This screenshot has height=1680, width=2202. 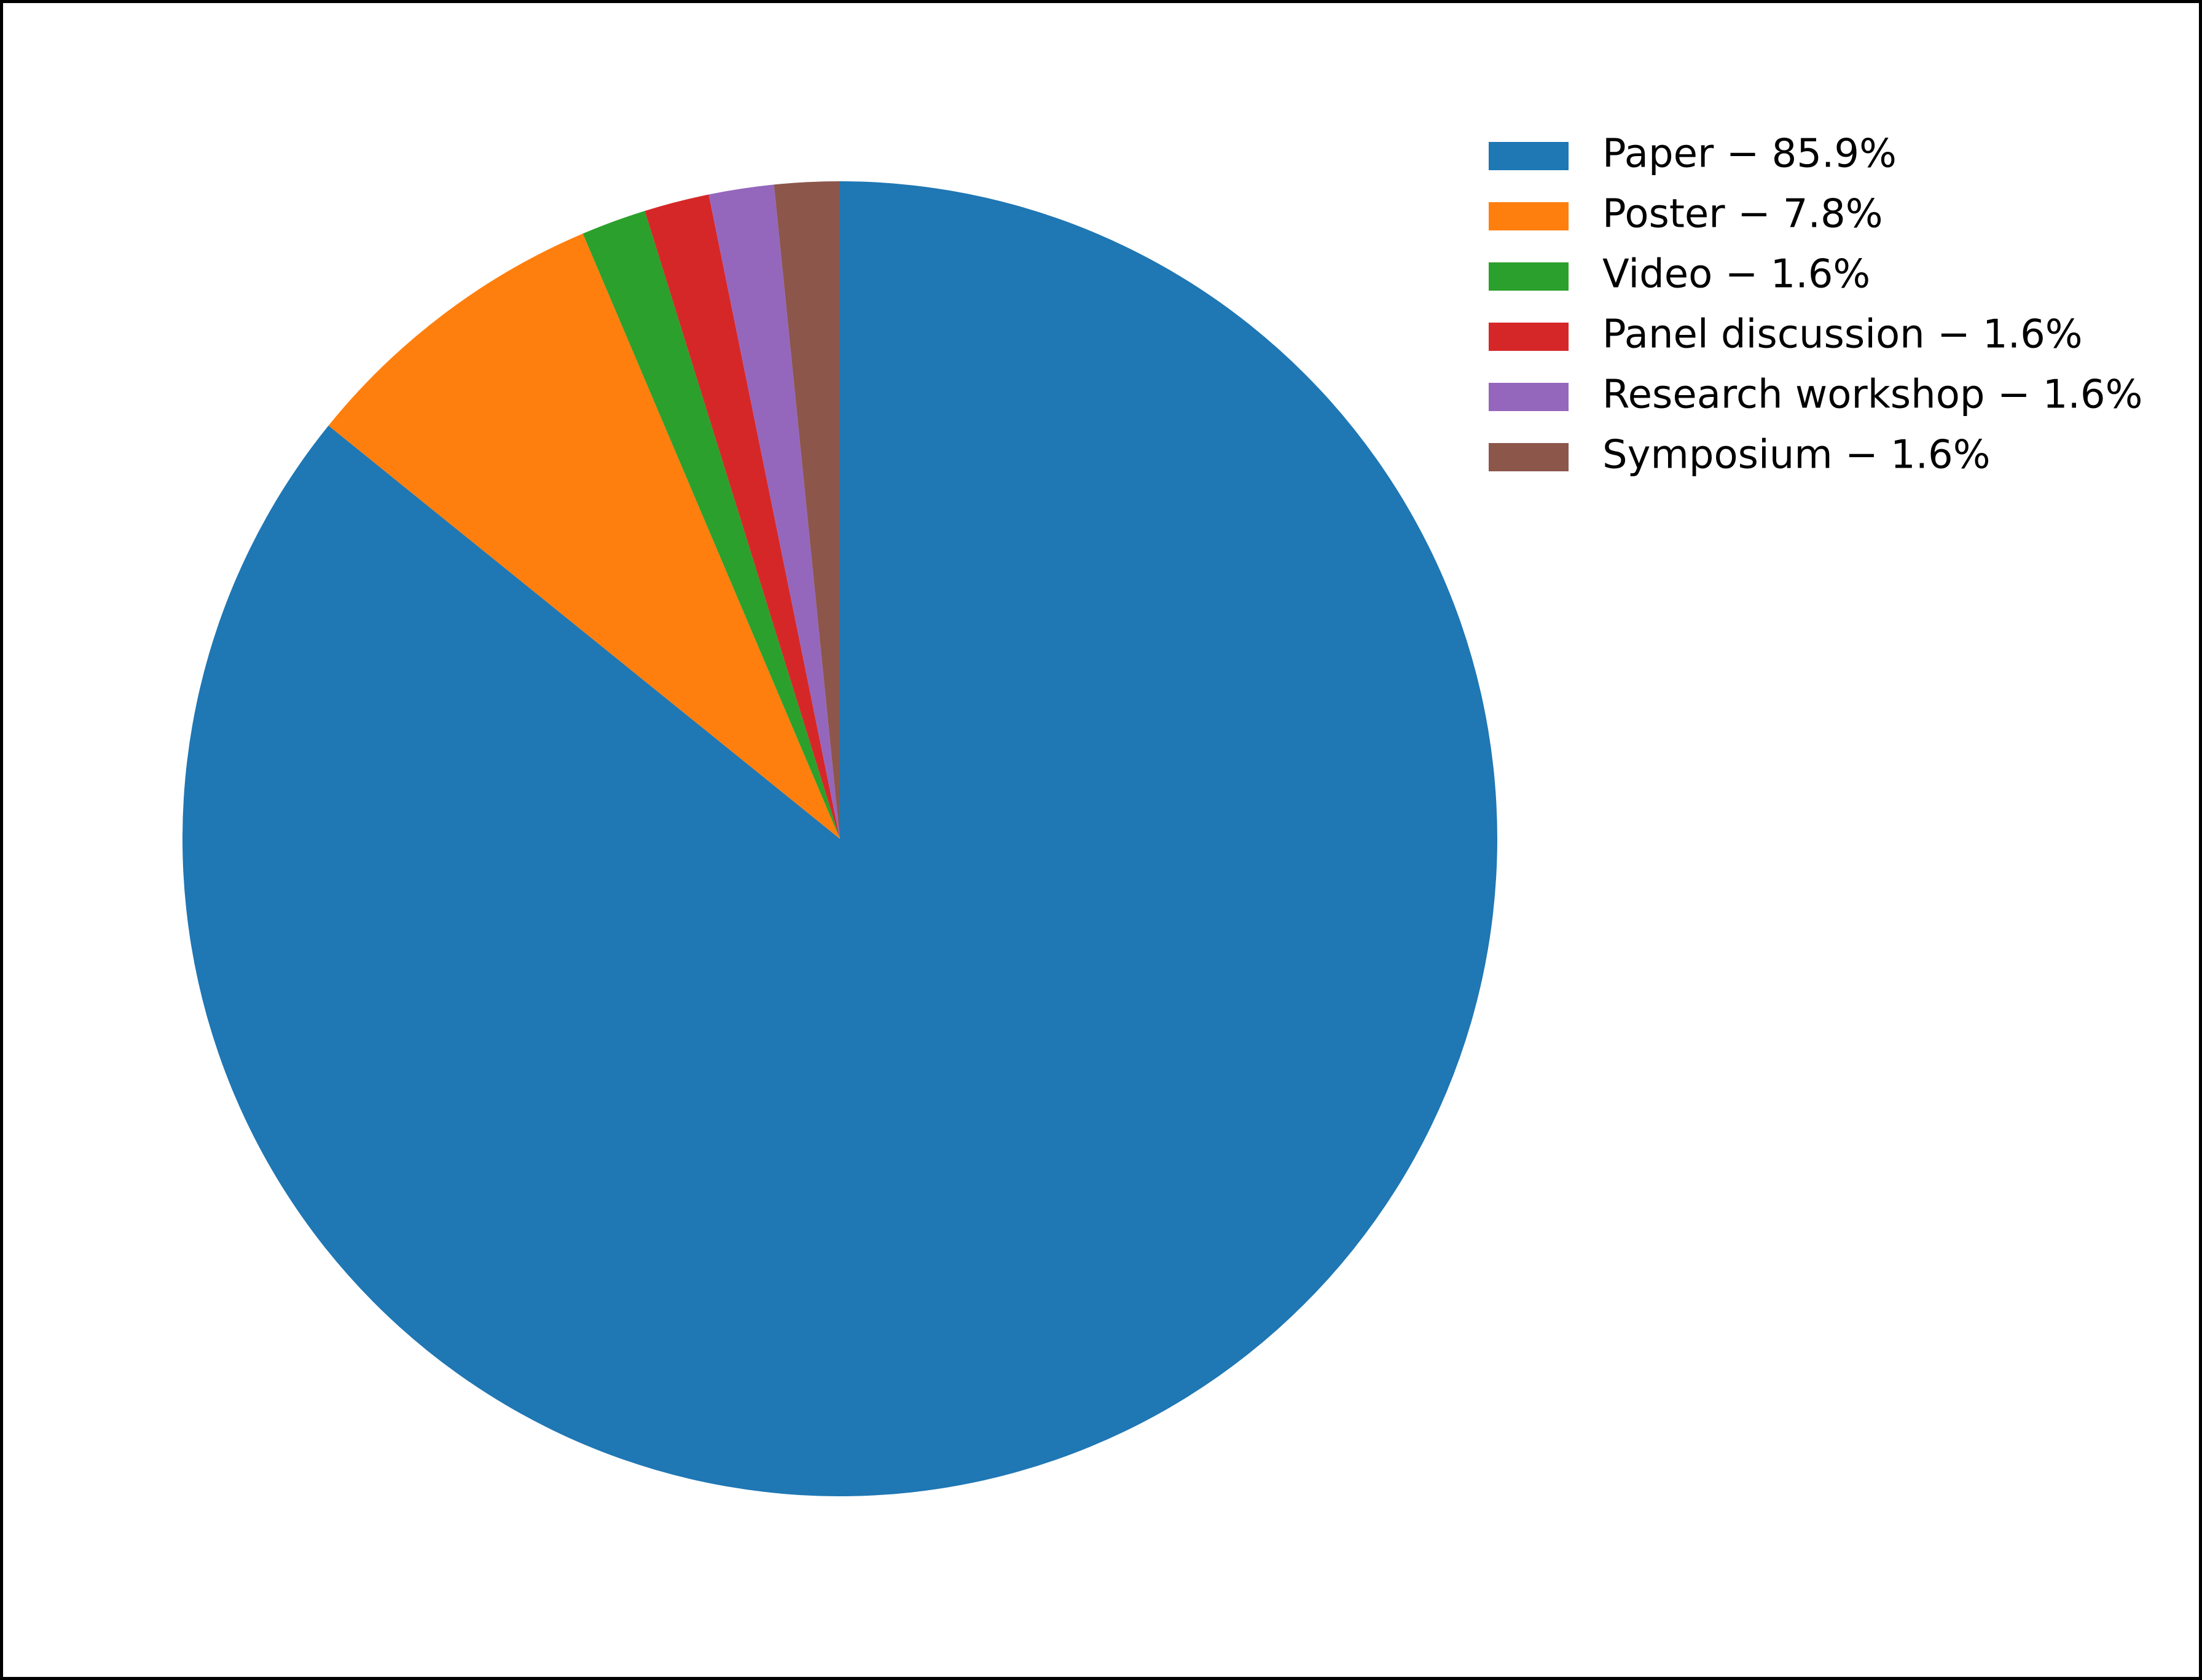 What do you see at coordinates (1742, 215) in the screenshot?
I see `legend-label: Poster − 7.8%` at bounding box center [1742, 215].